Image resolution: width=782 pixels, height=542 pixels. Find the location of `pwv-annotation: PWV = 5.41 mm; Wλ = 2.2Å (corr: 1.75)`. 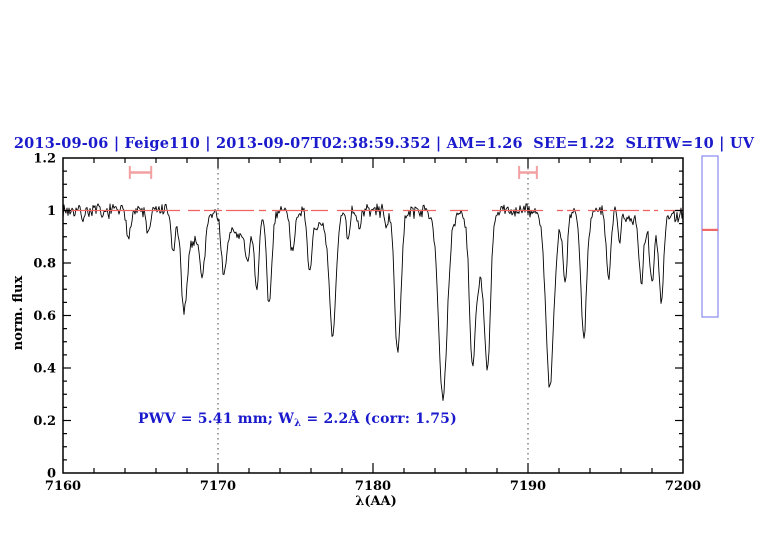

pwv-annotation: PWV = 5.41 mm; Wλ = 2.2Å (corr: 1.75) is located at coordinates (297, 420).